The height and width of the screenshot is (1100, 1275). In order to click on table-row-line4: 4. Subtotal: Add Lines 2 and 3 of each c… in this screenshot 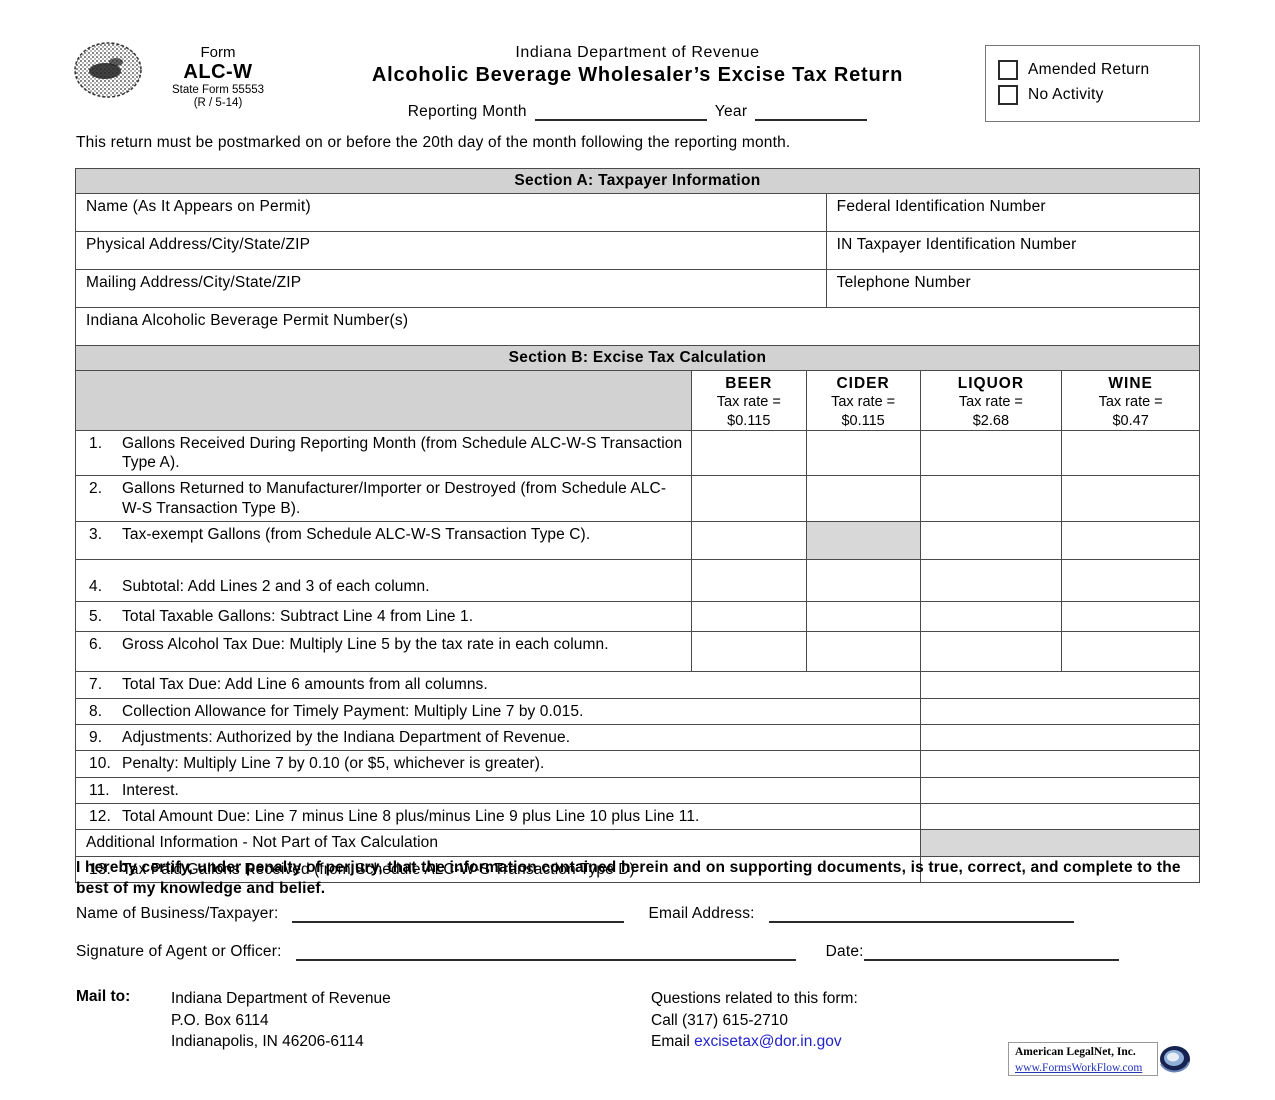, I will do `click(637, 581)`.